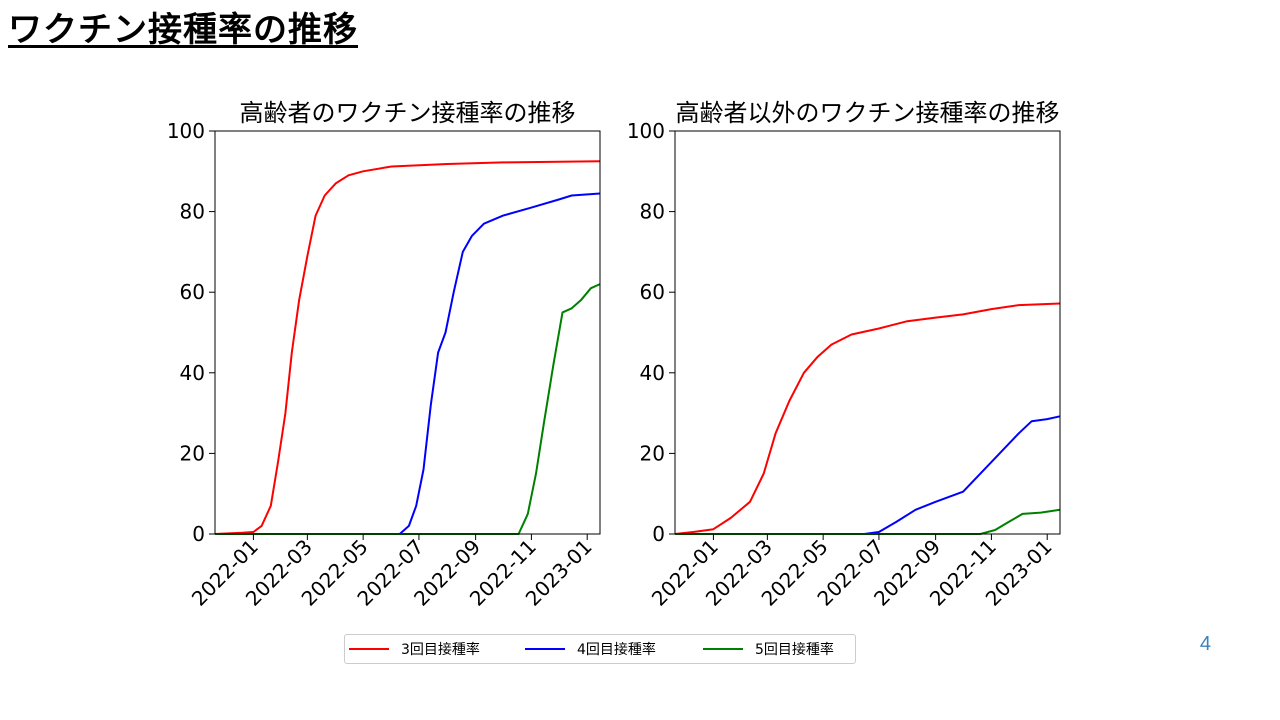 This screenshot has height=720, width=1280. Describe the element at coordinates (868, 475) in the screenshot. I see `series-line-non-elderly-4th-dose` at that location.